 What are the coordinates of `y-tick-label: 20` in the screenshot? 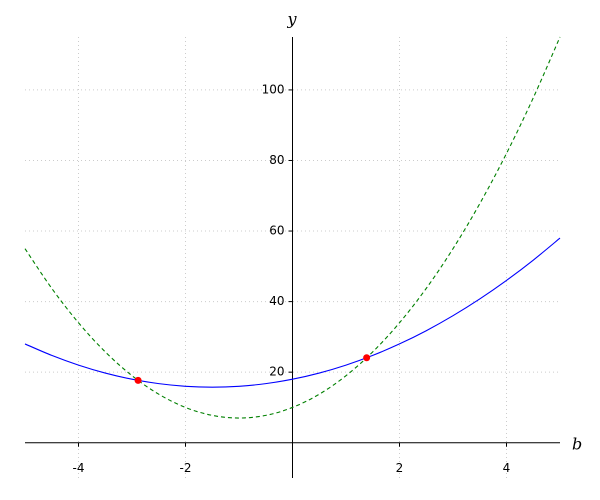 It's located at (276, 372).